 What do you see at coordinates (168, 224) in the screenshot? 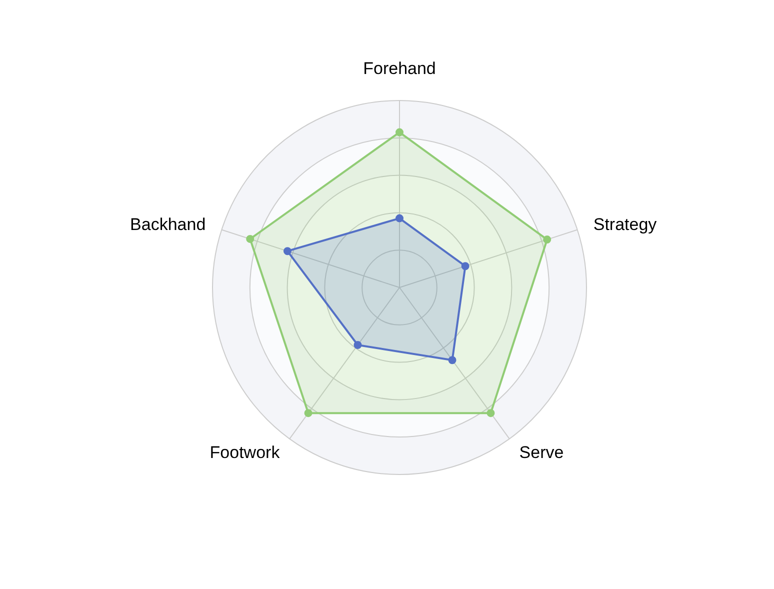
I see `spoke-label: Backhand` at bounding box center [168, 224].